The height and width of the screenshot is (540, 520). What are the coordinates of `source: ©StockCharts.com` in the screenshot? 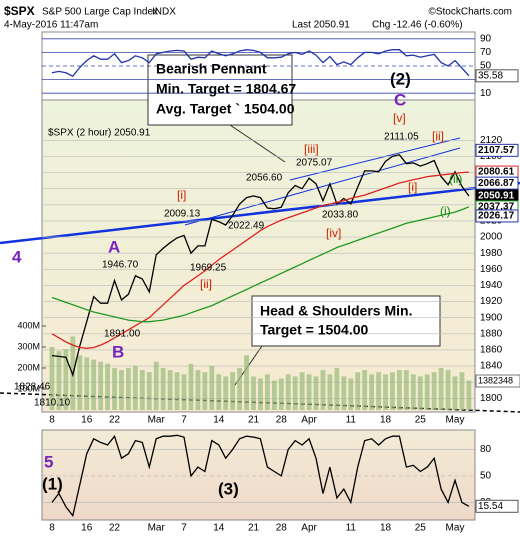 It's located at (470, 12).